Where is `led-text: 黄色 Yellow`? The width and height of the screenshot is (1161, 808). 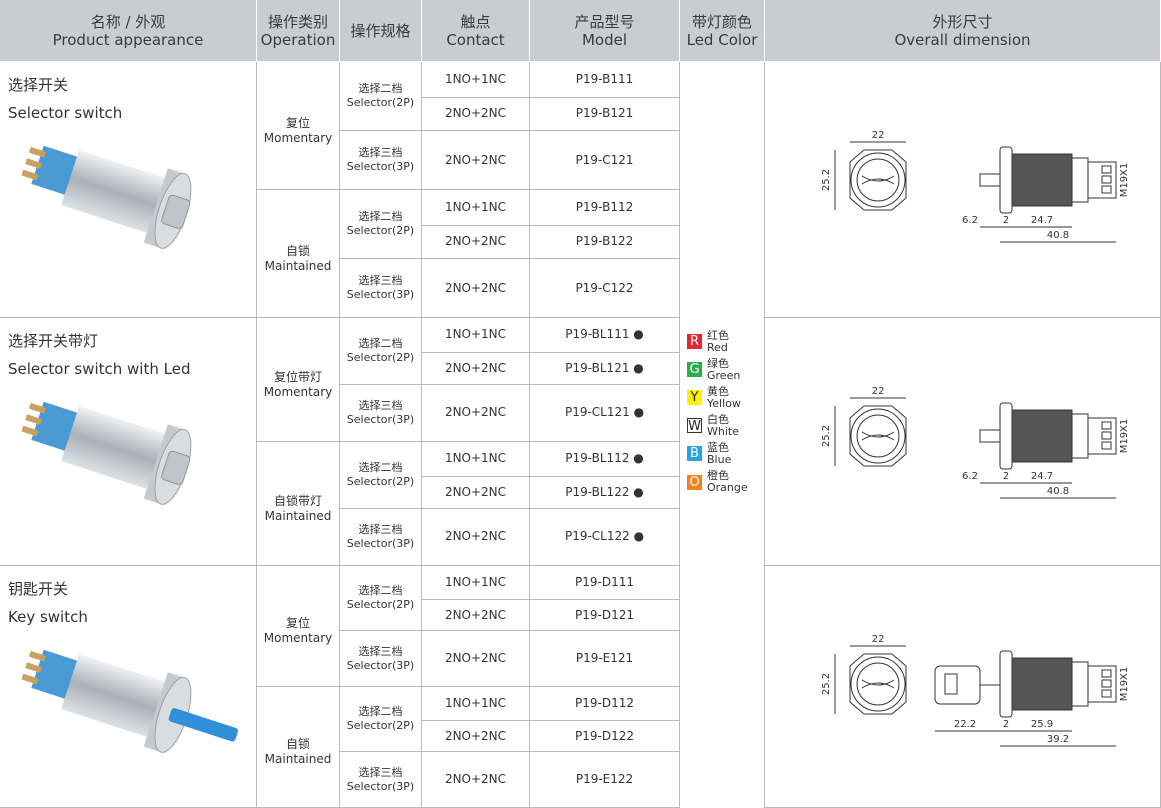
led-text: 黄色 Yellow is located at coordinates (724, 397).